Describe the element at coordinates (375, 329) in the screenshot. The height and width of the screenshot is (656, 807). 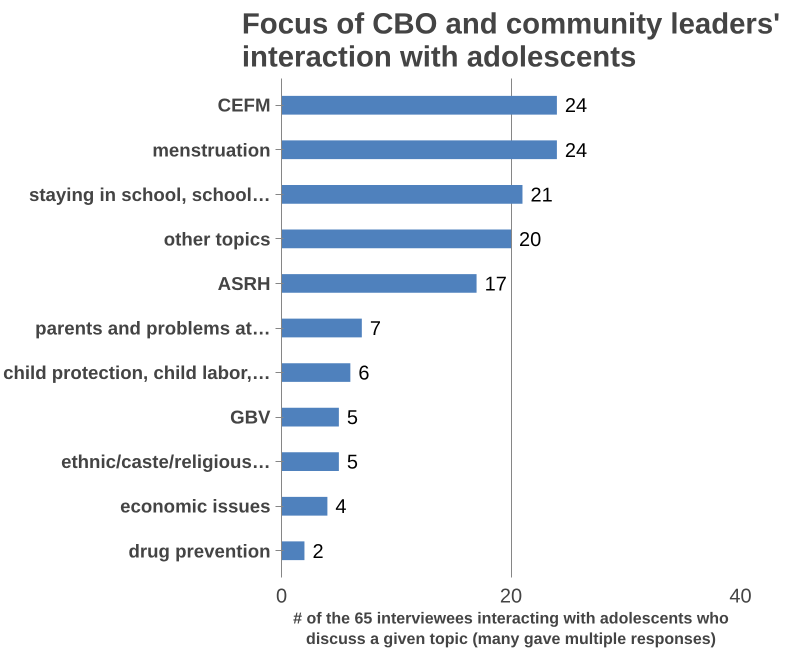
I see `data-label: 7` at that location.